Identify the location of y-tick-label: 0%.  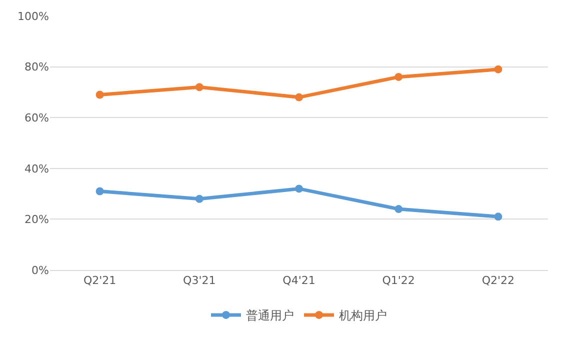
(40, 270).